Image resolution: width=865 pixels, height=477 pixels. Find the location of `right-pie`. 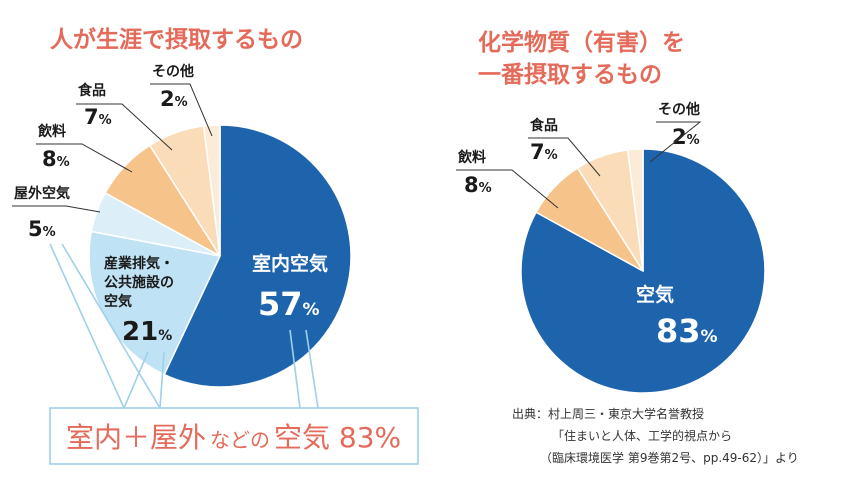

right-pie is located at coordinates (643, 271).